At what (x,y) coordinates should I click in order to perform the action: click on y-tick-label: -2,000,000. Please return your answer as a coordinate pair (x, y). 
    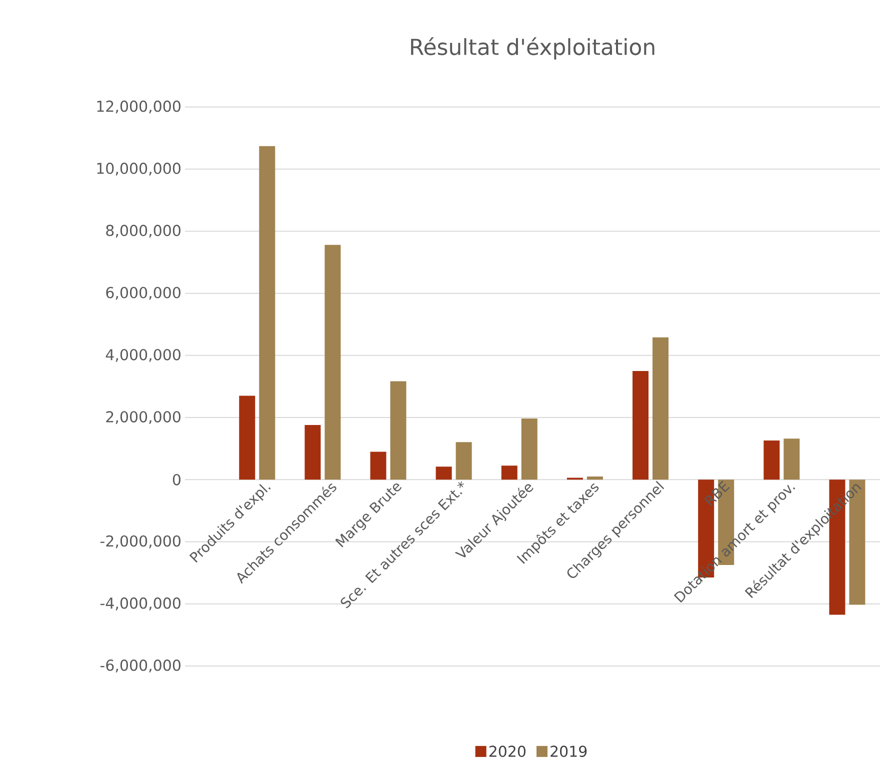
    Looking at the image, I should click on (140, 541).